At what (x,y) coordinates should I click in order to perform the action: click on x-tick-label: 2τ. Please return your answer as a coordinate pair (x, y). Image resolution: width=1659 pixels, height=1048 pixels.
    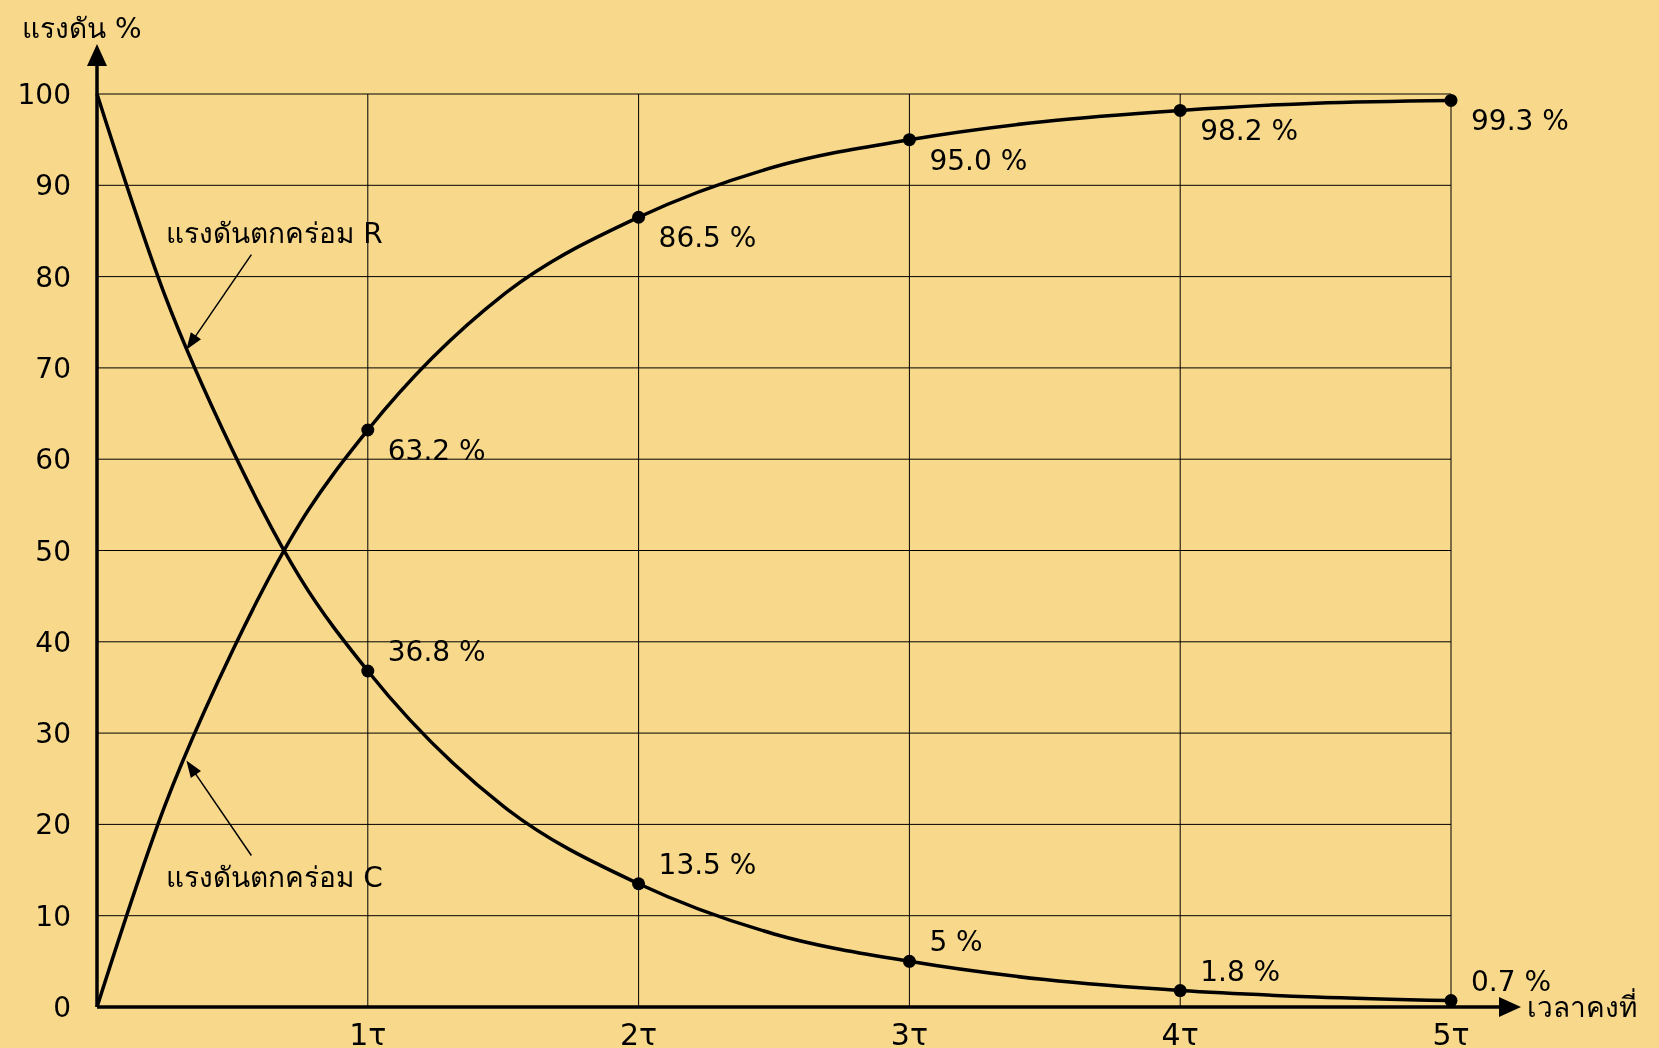
    Looking at the image, I should click on (639, 1032).